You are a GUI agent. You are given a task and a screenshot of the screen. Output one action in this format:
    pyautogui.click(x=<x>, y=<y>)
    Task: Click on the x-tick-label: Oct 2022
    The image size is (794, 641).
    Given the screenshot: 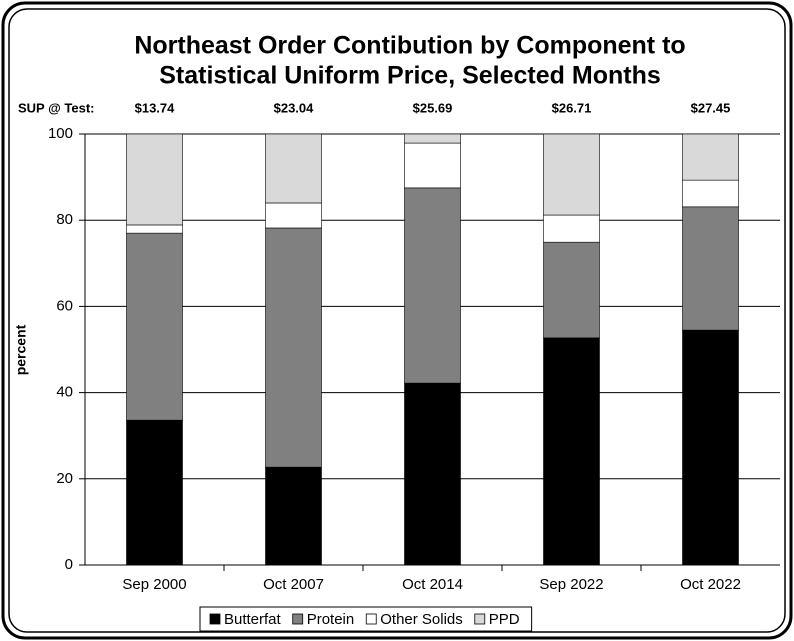 What is the action you would take?
    pyautogui.click(x=710, y=584)
    